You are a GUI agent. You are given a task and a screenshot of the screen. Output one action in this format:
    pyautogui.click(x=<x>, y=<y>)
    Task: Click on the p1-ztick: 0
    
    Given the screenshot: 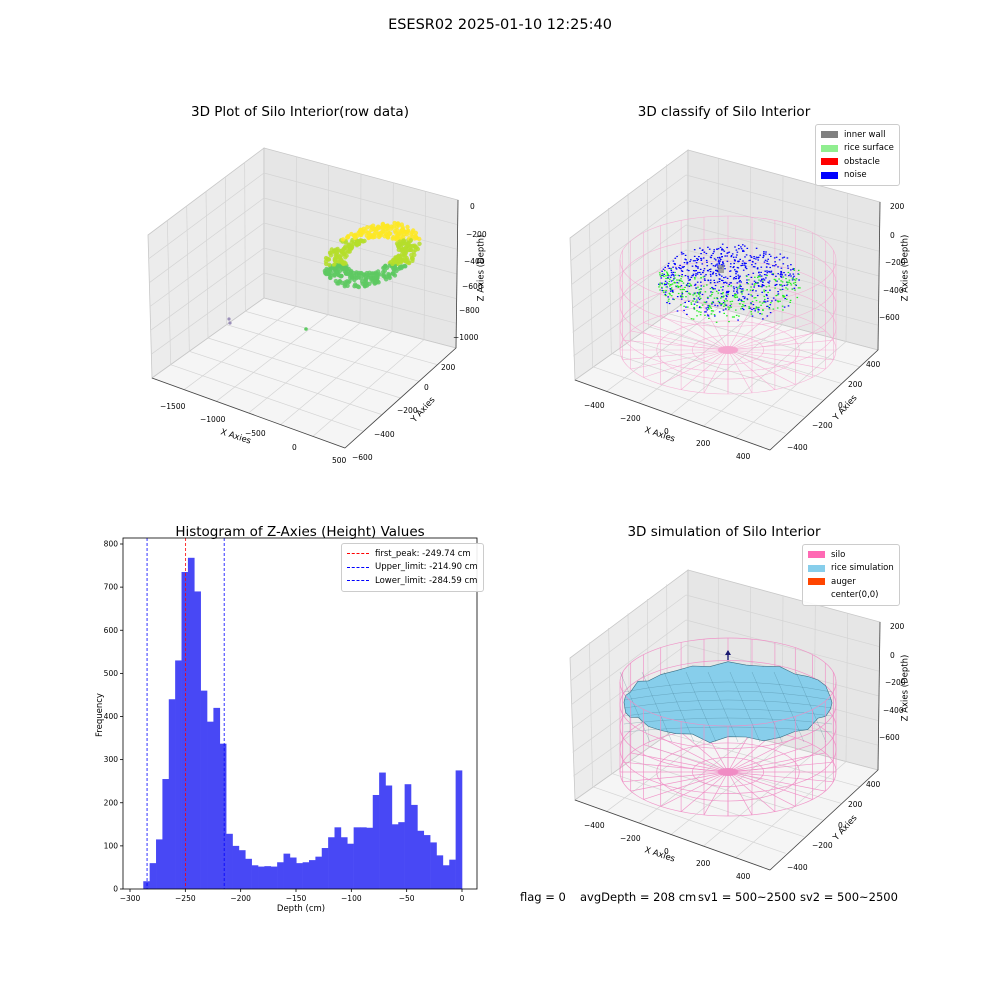 What is the action you would take?
    pyautogui.click(x=472, y=206)
    